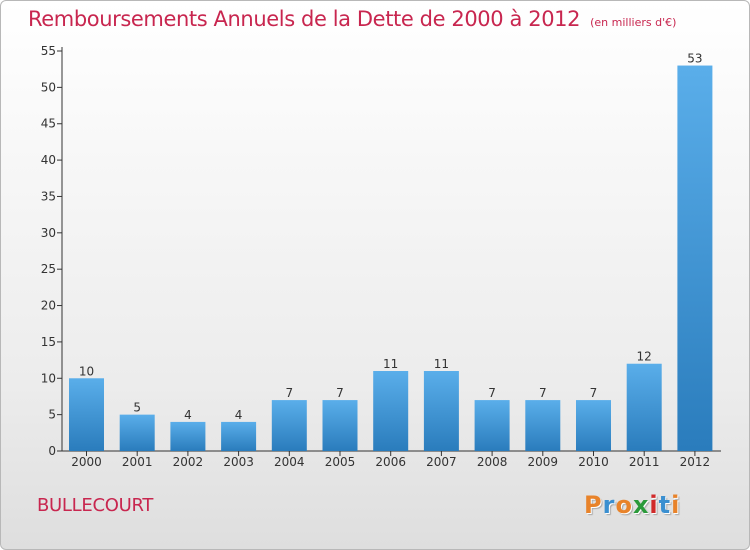  I want to click on data-label: 5, so click(137, 408).